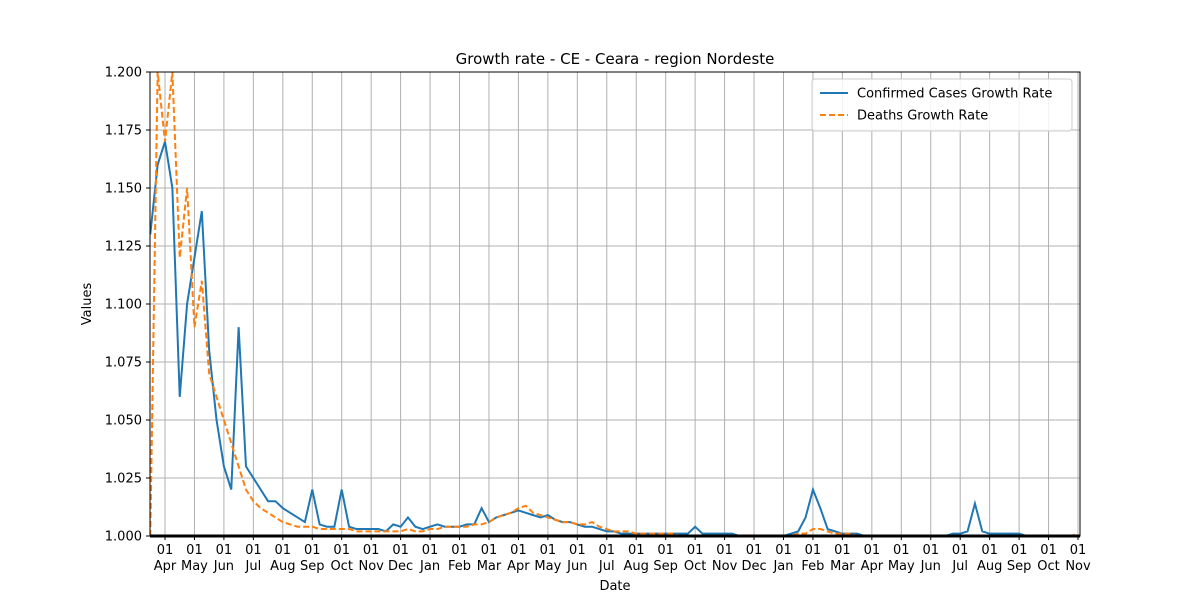 The width and height of the screenshot is (1200, 600). What do you see at coordinates (123, 247) in the screenshot?
I see `y-tick-label: 1.125` at bounding box center [123, 247].